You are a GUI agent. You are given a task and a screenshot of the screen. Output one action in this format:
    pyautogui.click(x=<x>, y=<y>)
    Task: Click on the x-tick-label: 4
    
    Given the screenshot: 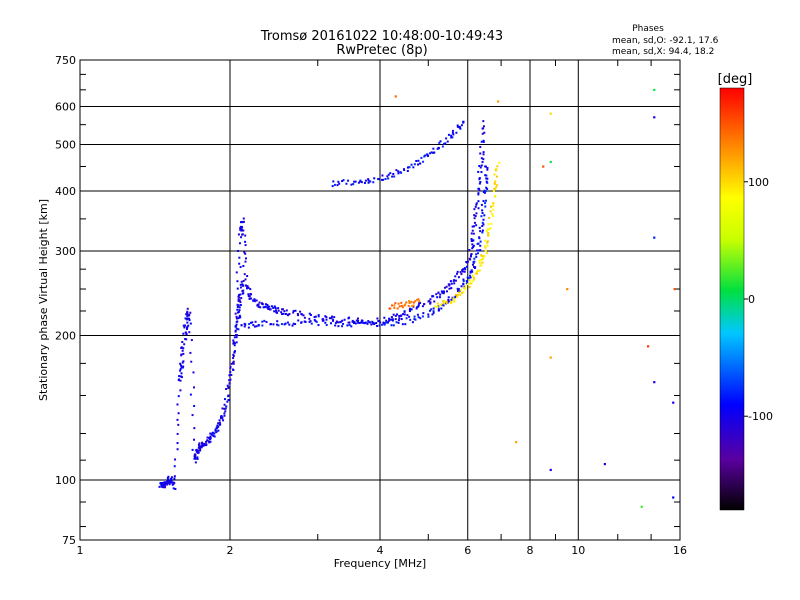 What is the action you would take?
    pyautogui.click(x=380, y=550)
    